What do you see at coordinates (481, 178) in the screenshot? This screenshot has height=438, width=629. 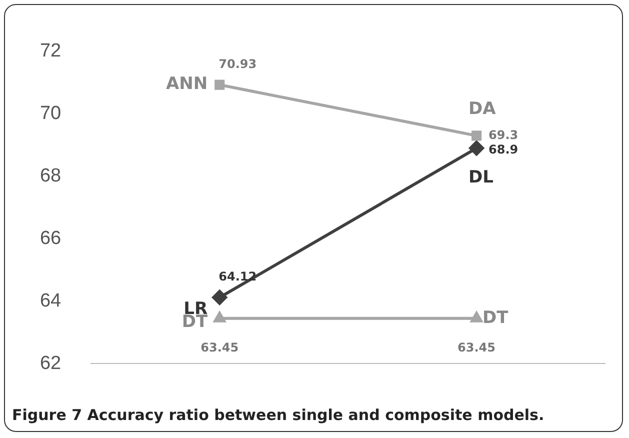 I see `annotation: DL` at bounding box center [481, 178].